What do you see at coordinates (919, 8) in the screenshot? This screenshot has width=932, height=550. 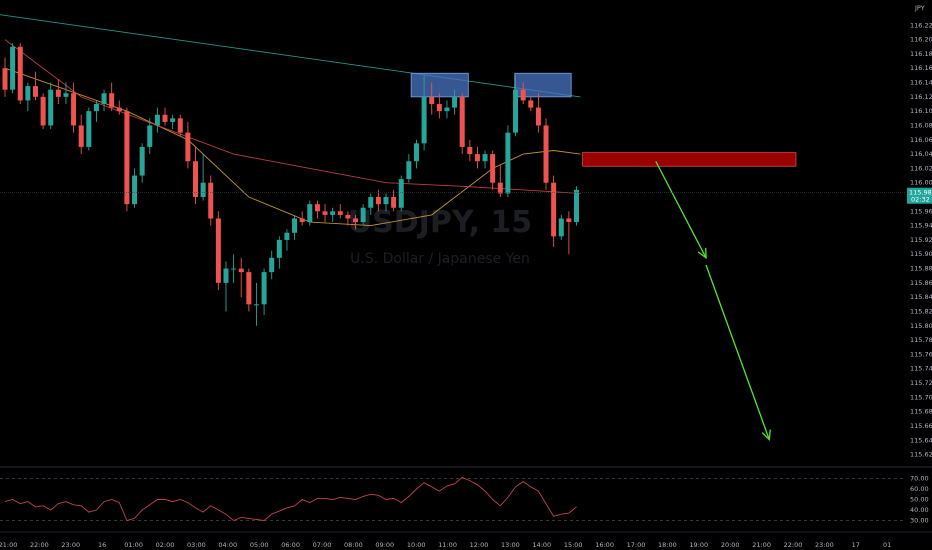 I see `currency-label: JPY` at bounding box center [919, 8].